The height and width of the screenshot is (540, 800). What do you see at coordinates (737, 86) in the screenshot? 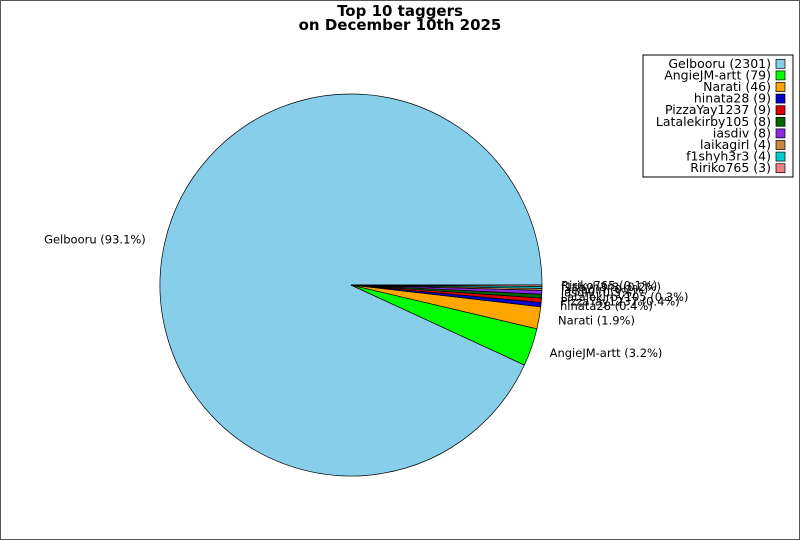
I see `legend-label-narati: Narati (46)` at bounding box center [737, 86].